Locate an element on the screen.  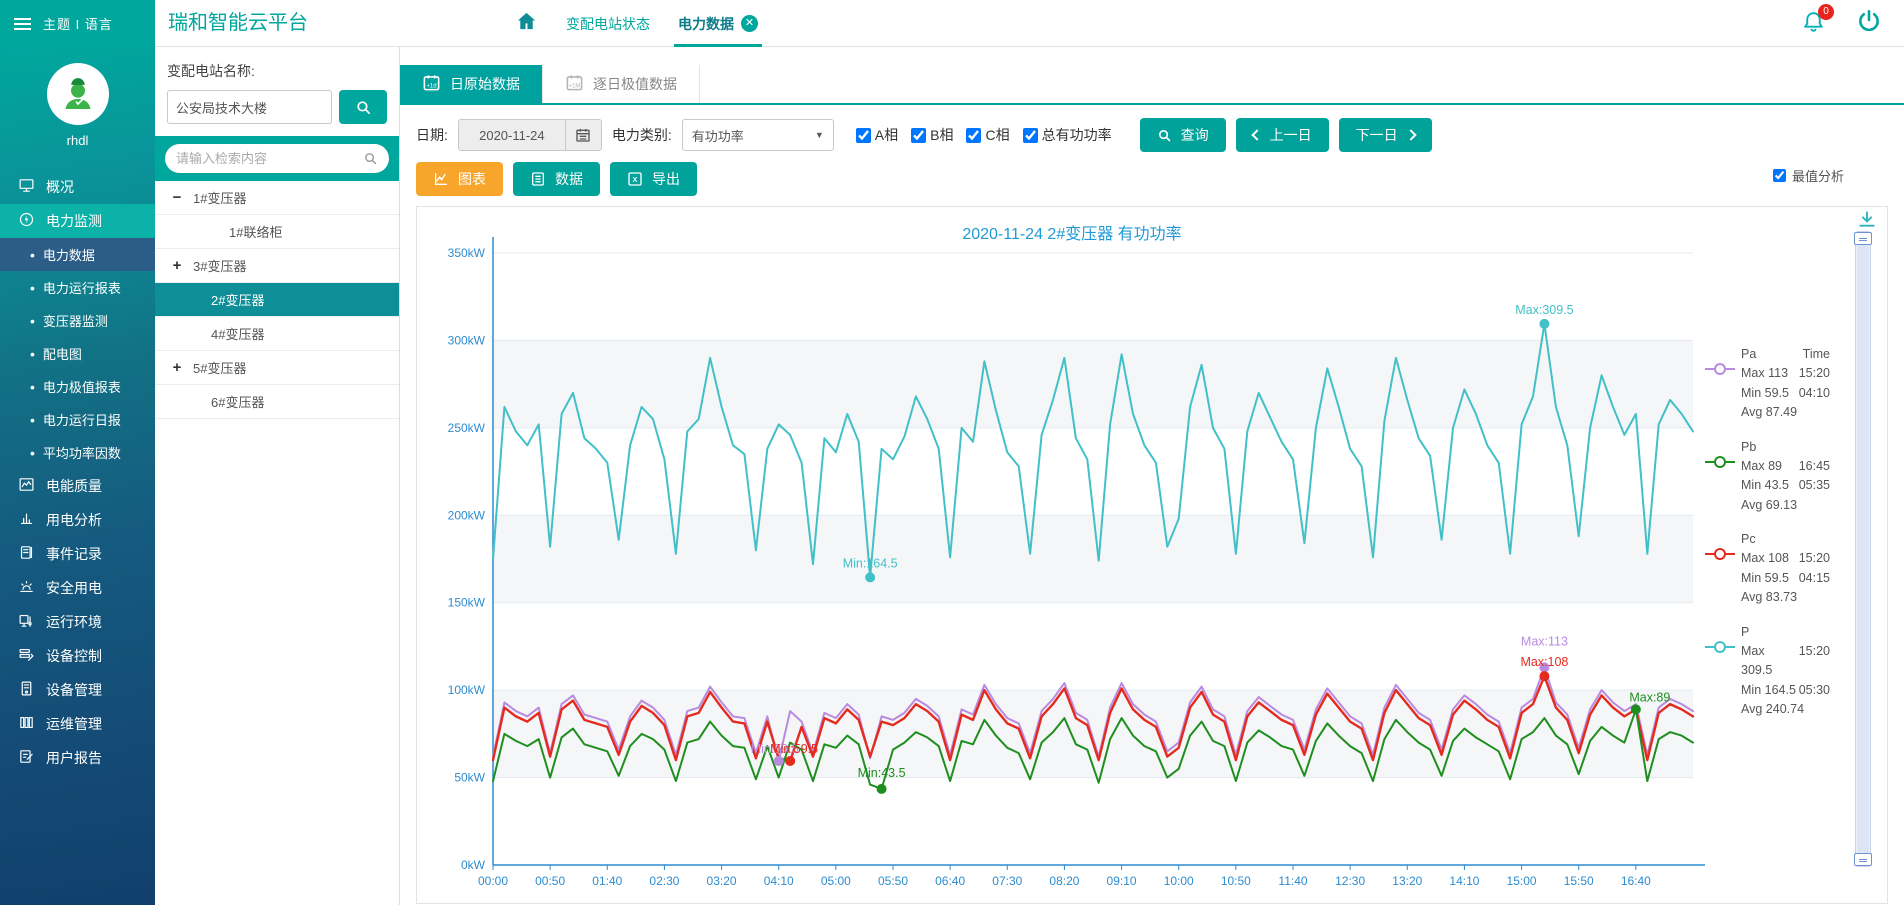
legend-marker-icon is located at coordinates (1720, 650).